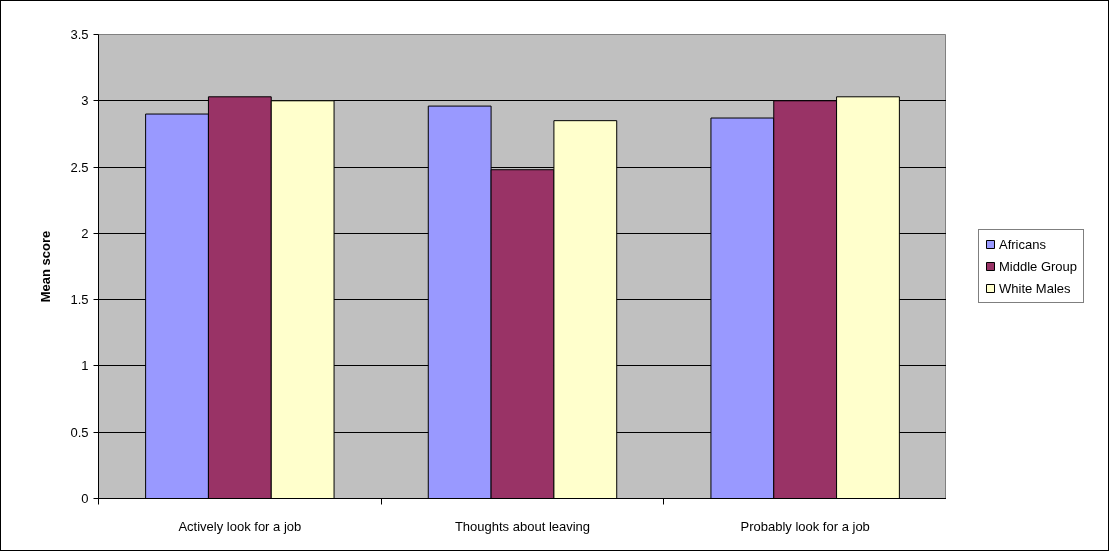  Describe the element at coordinates (85, 233) in the screenshot. I see `y-tick-label: 2` at that location.